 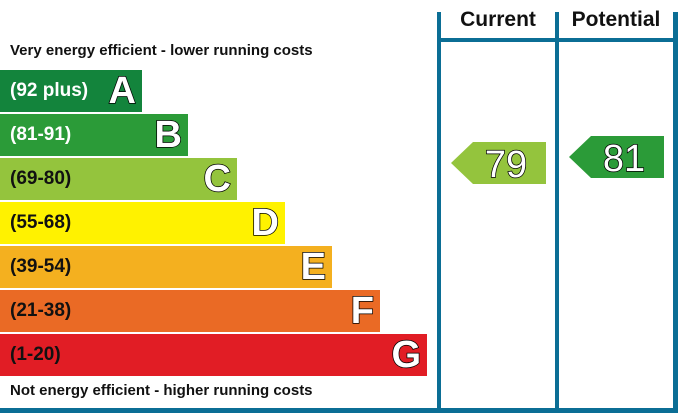 What do you see at coordinates (557, 40) in the screenshot?
I see `header-divider` at bounding box center [557, 40].